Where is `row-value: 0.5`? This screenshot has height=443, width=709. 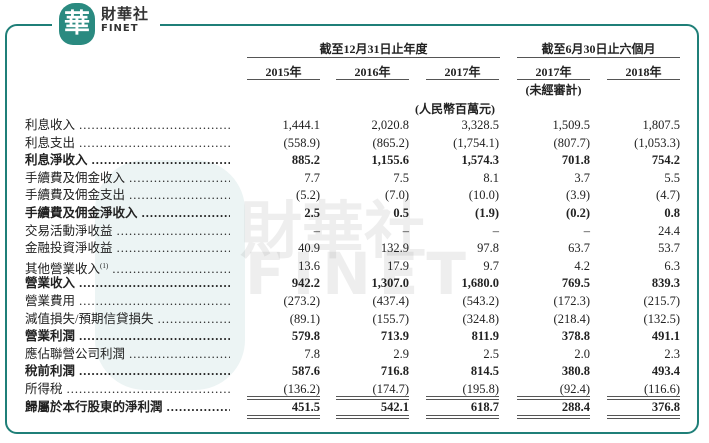
row-value: 0.5 is located at coordinates (401, 213).